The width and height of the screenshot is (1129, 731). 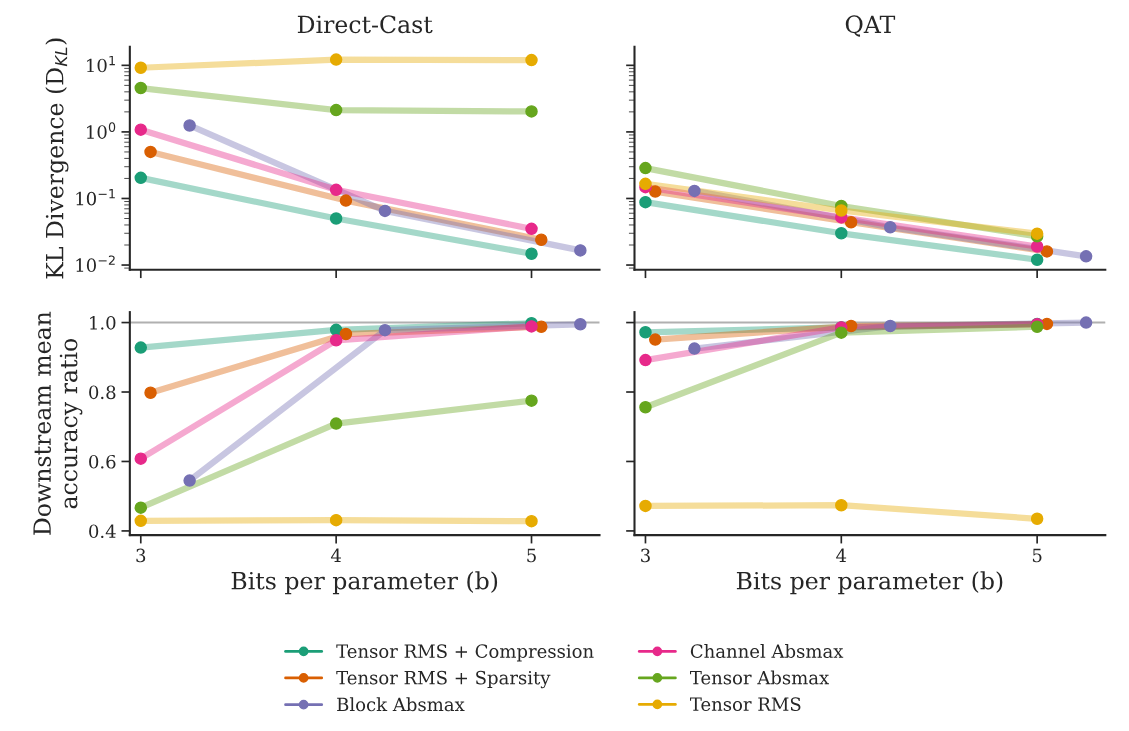 I want to click on y-tick-label: 0.4, so click(x=102, y=531).